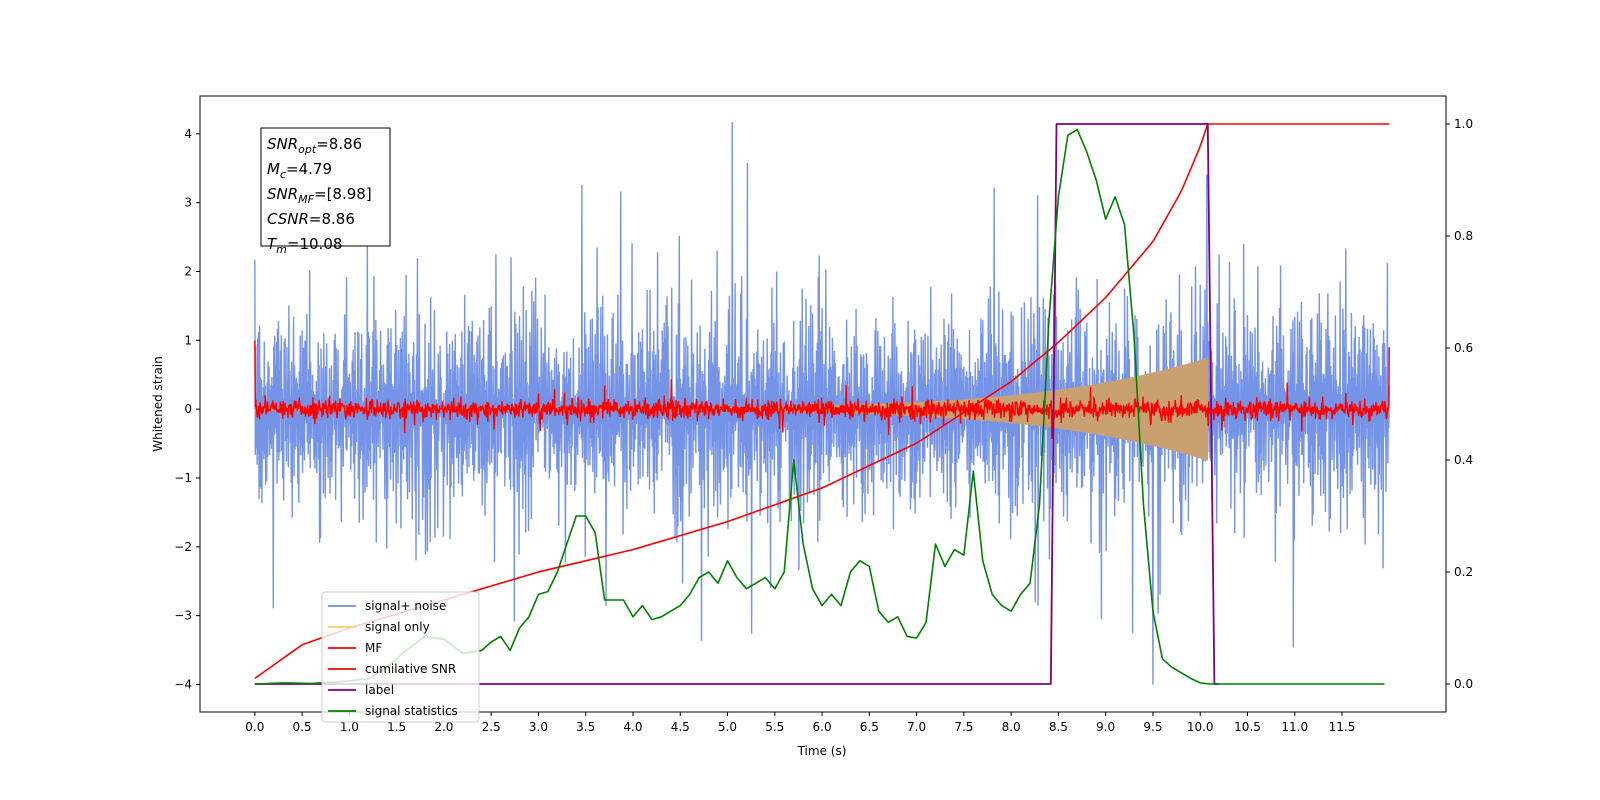 This screenshot has width=1600, height=800. I want to click on x-tick-label: 0.5, so click(302, 727).